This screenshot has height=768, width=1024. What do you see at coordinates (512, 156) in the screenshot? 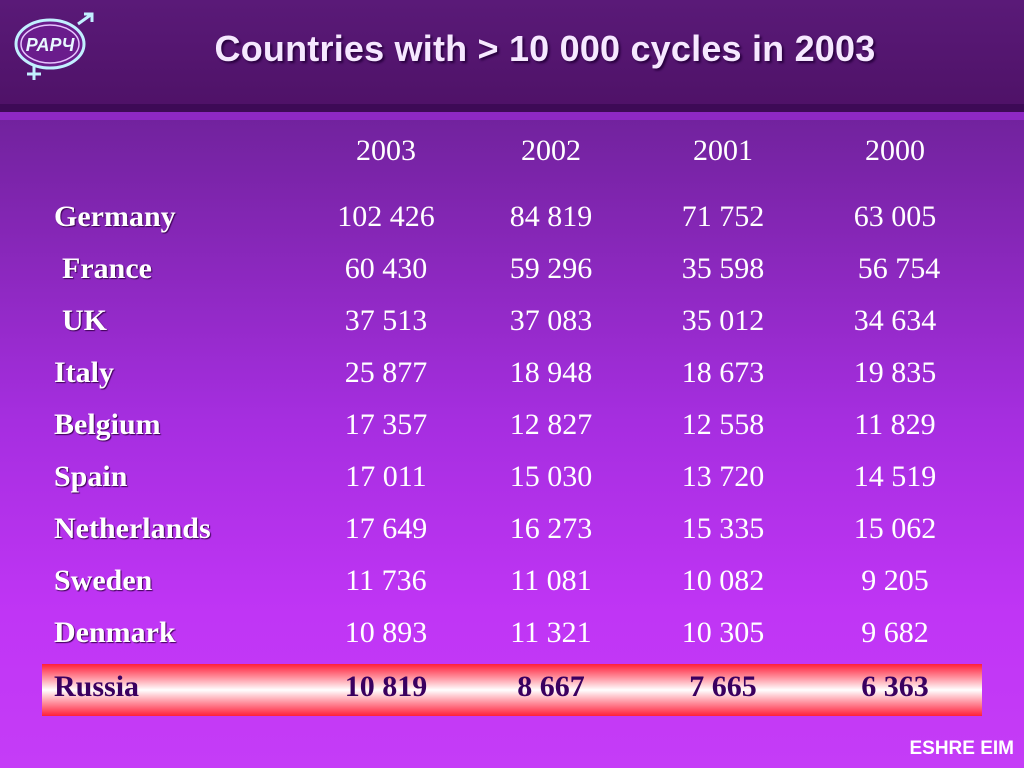
I see `year-header-row: 2003 2002 2001 2000` at bounding box center [512, 156].